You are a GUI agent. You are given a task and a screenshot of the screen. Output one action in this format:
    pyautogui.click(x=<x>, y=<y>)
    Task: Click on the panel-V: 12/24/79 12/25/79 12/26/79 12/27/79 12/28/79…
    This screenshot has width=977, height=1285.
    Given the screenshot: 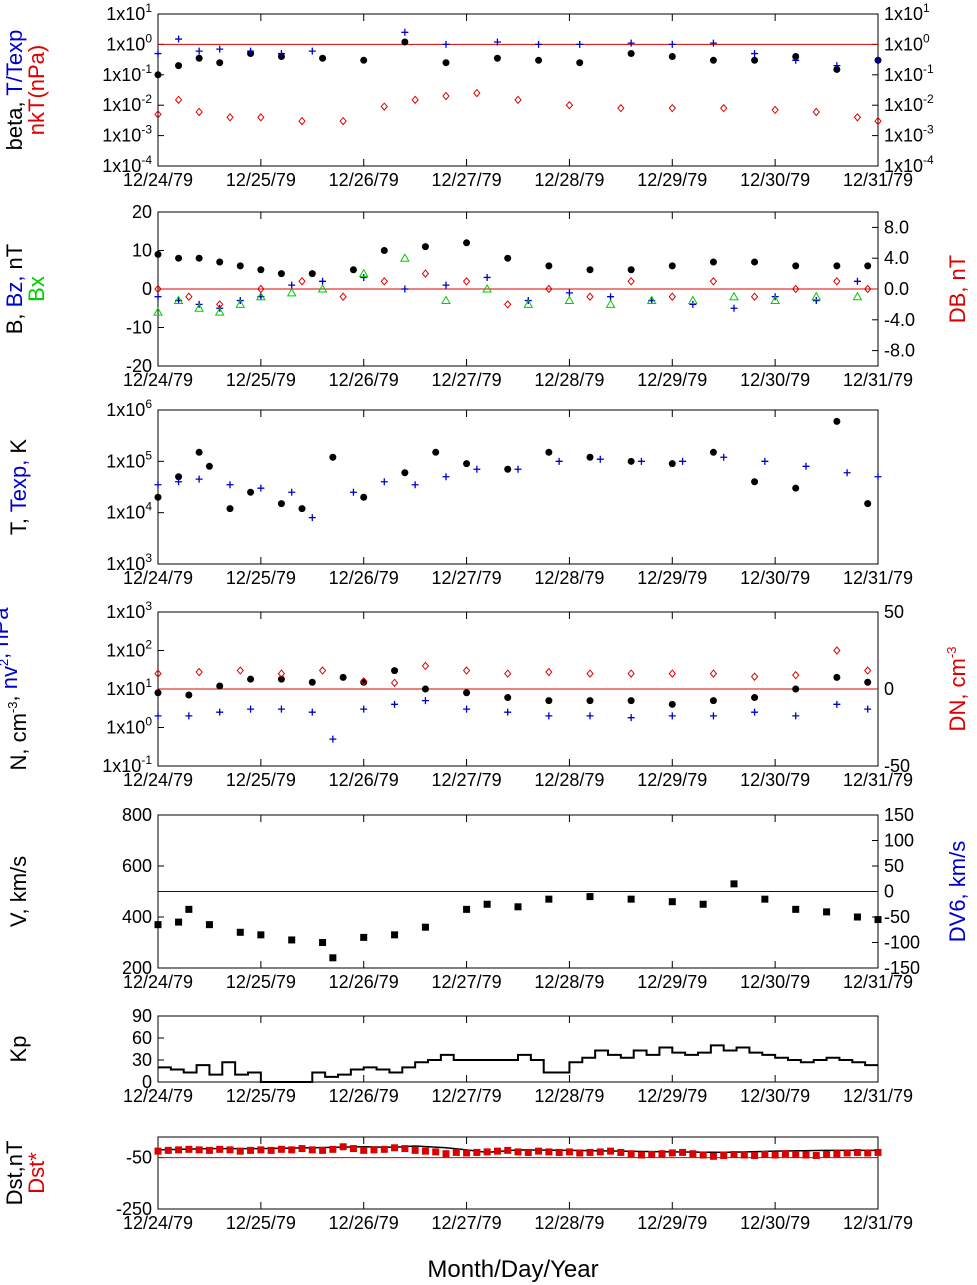 What is the action you would take?
    pyautogui.click(x=488, y=898)
    